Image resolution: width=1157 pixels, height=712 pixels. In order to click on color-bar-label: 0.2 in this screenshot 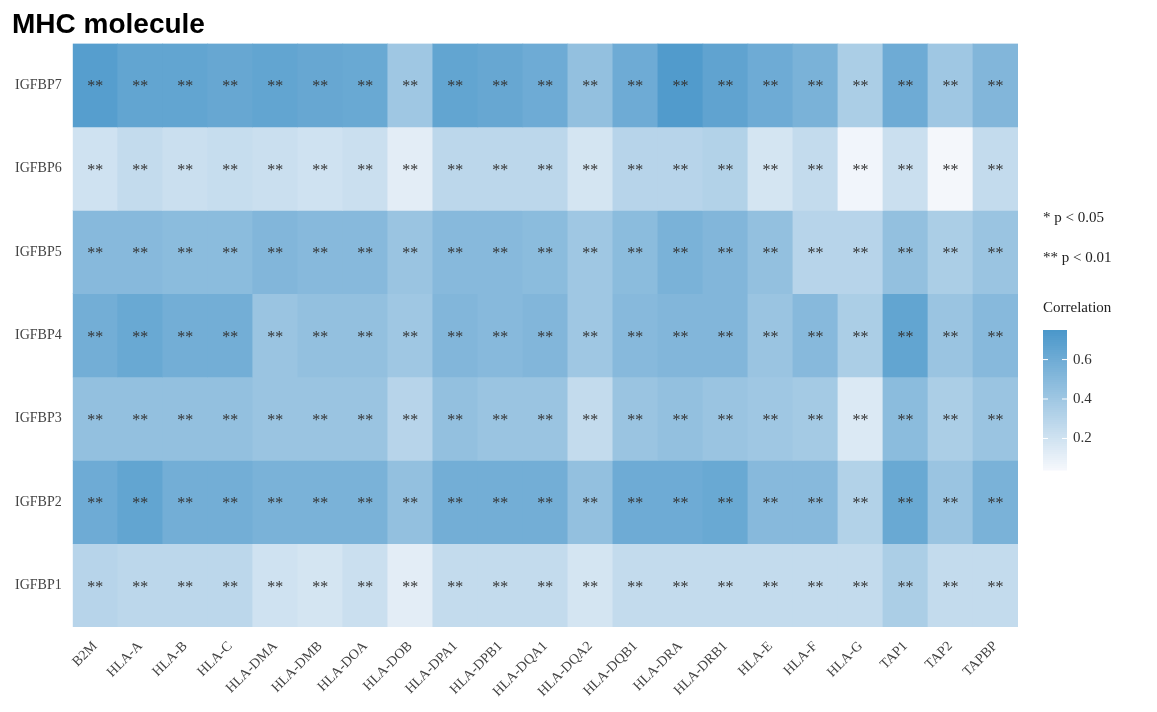, I will do `click(1082, 437)`.